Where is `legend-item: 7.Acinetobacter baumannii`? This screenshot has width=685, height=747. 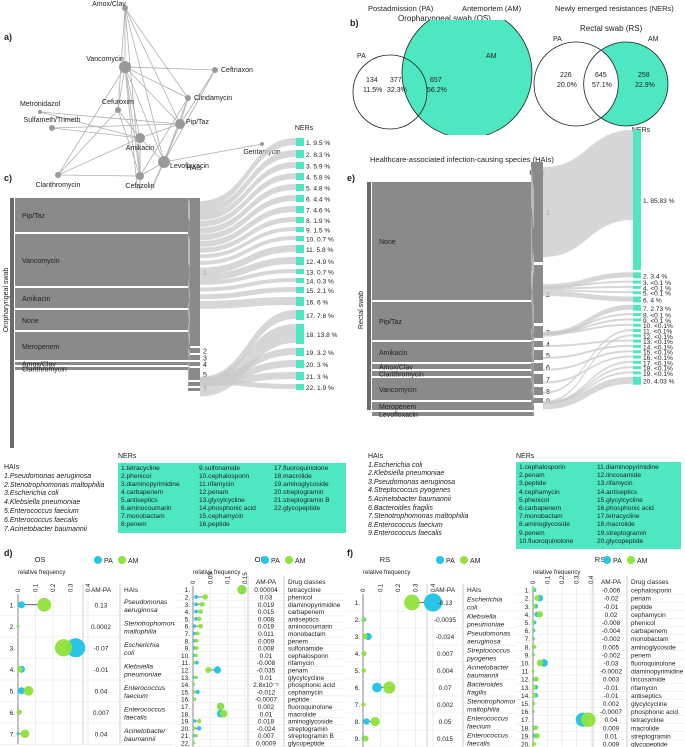 legend-item: 7.Acinetobacter baumannii is located at coordinates (45, 529).